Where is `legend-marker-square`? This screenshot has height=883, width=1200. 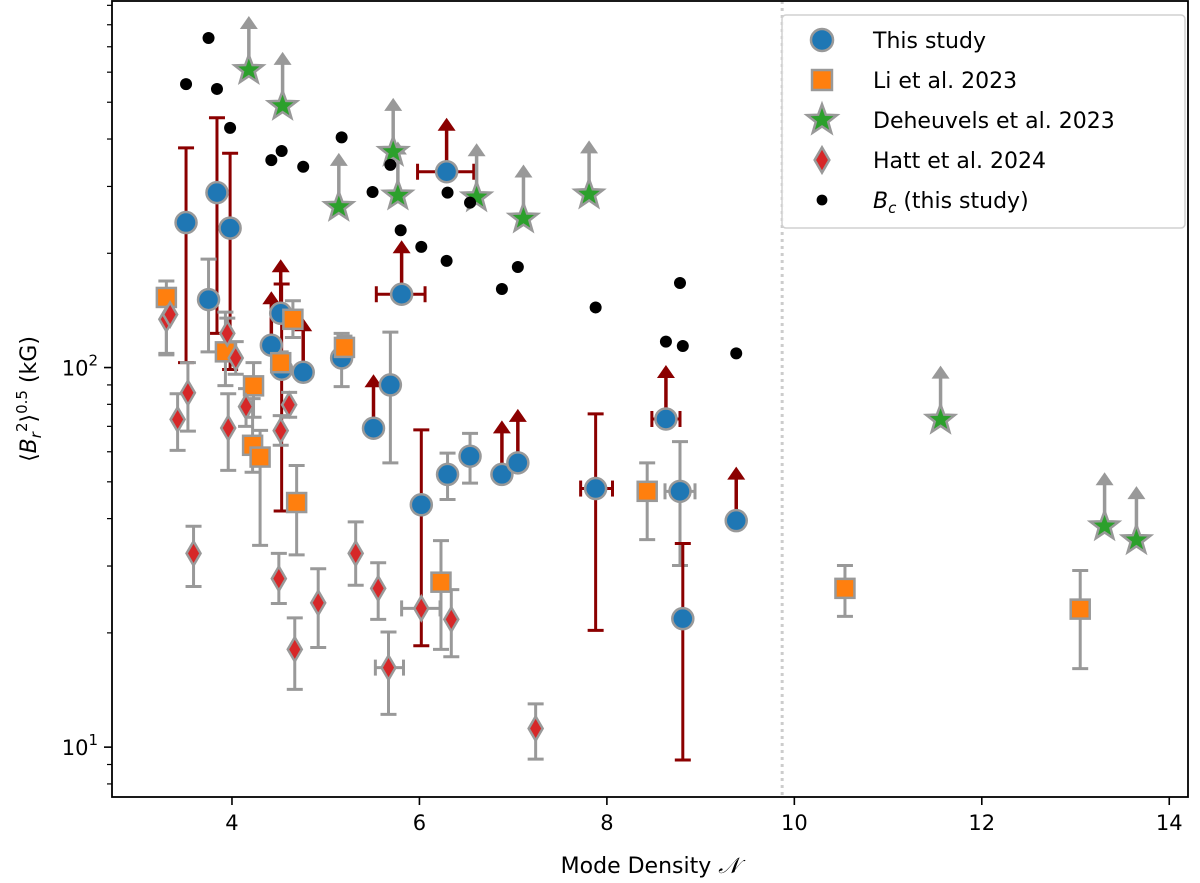
legend-marker-square is located at coordinates (822, 80).